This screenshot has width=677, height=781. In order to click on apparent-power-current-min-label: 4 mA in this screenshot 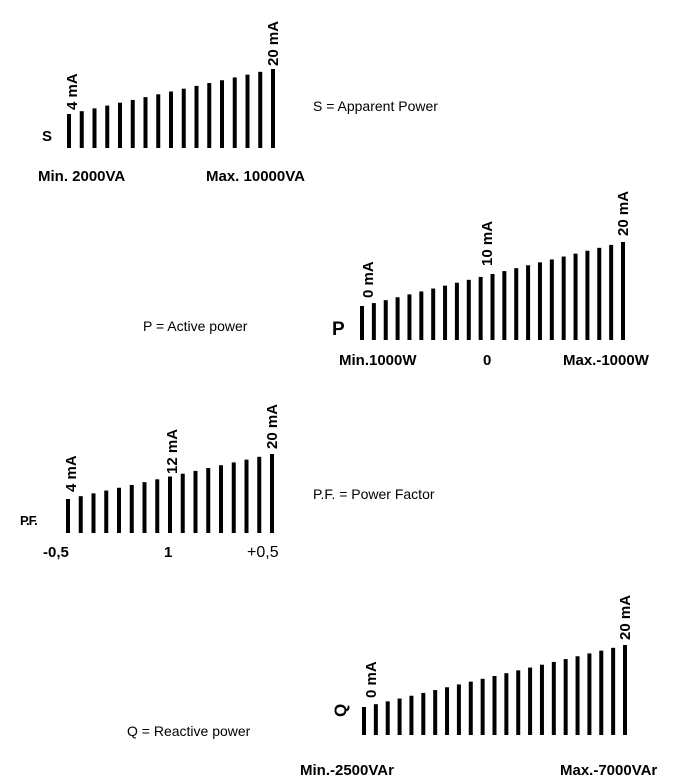, I will do `click(72, 91)`.